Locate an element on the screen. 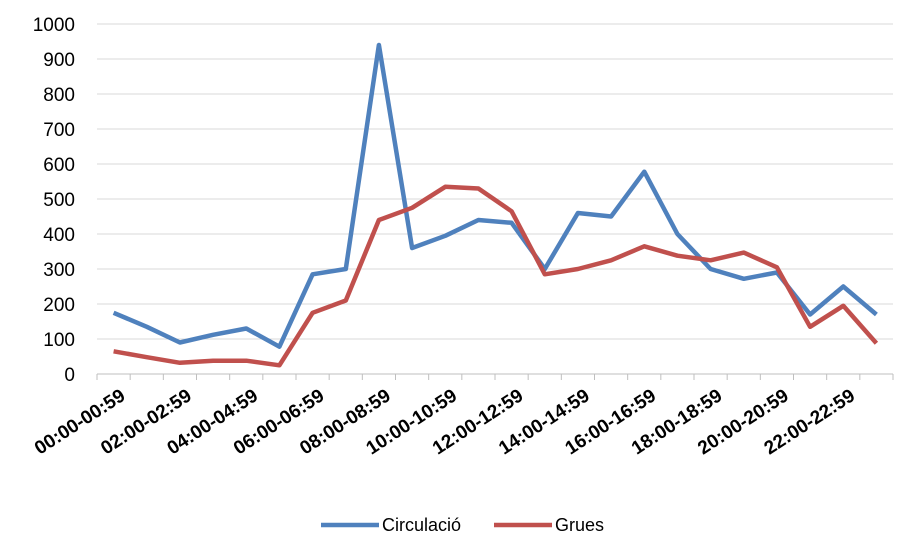  y-tick-label: 500 is located at coordinates (59, 200).